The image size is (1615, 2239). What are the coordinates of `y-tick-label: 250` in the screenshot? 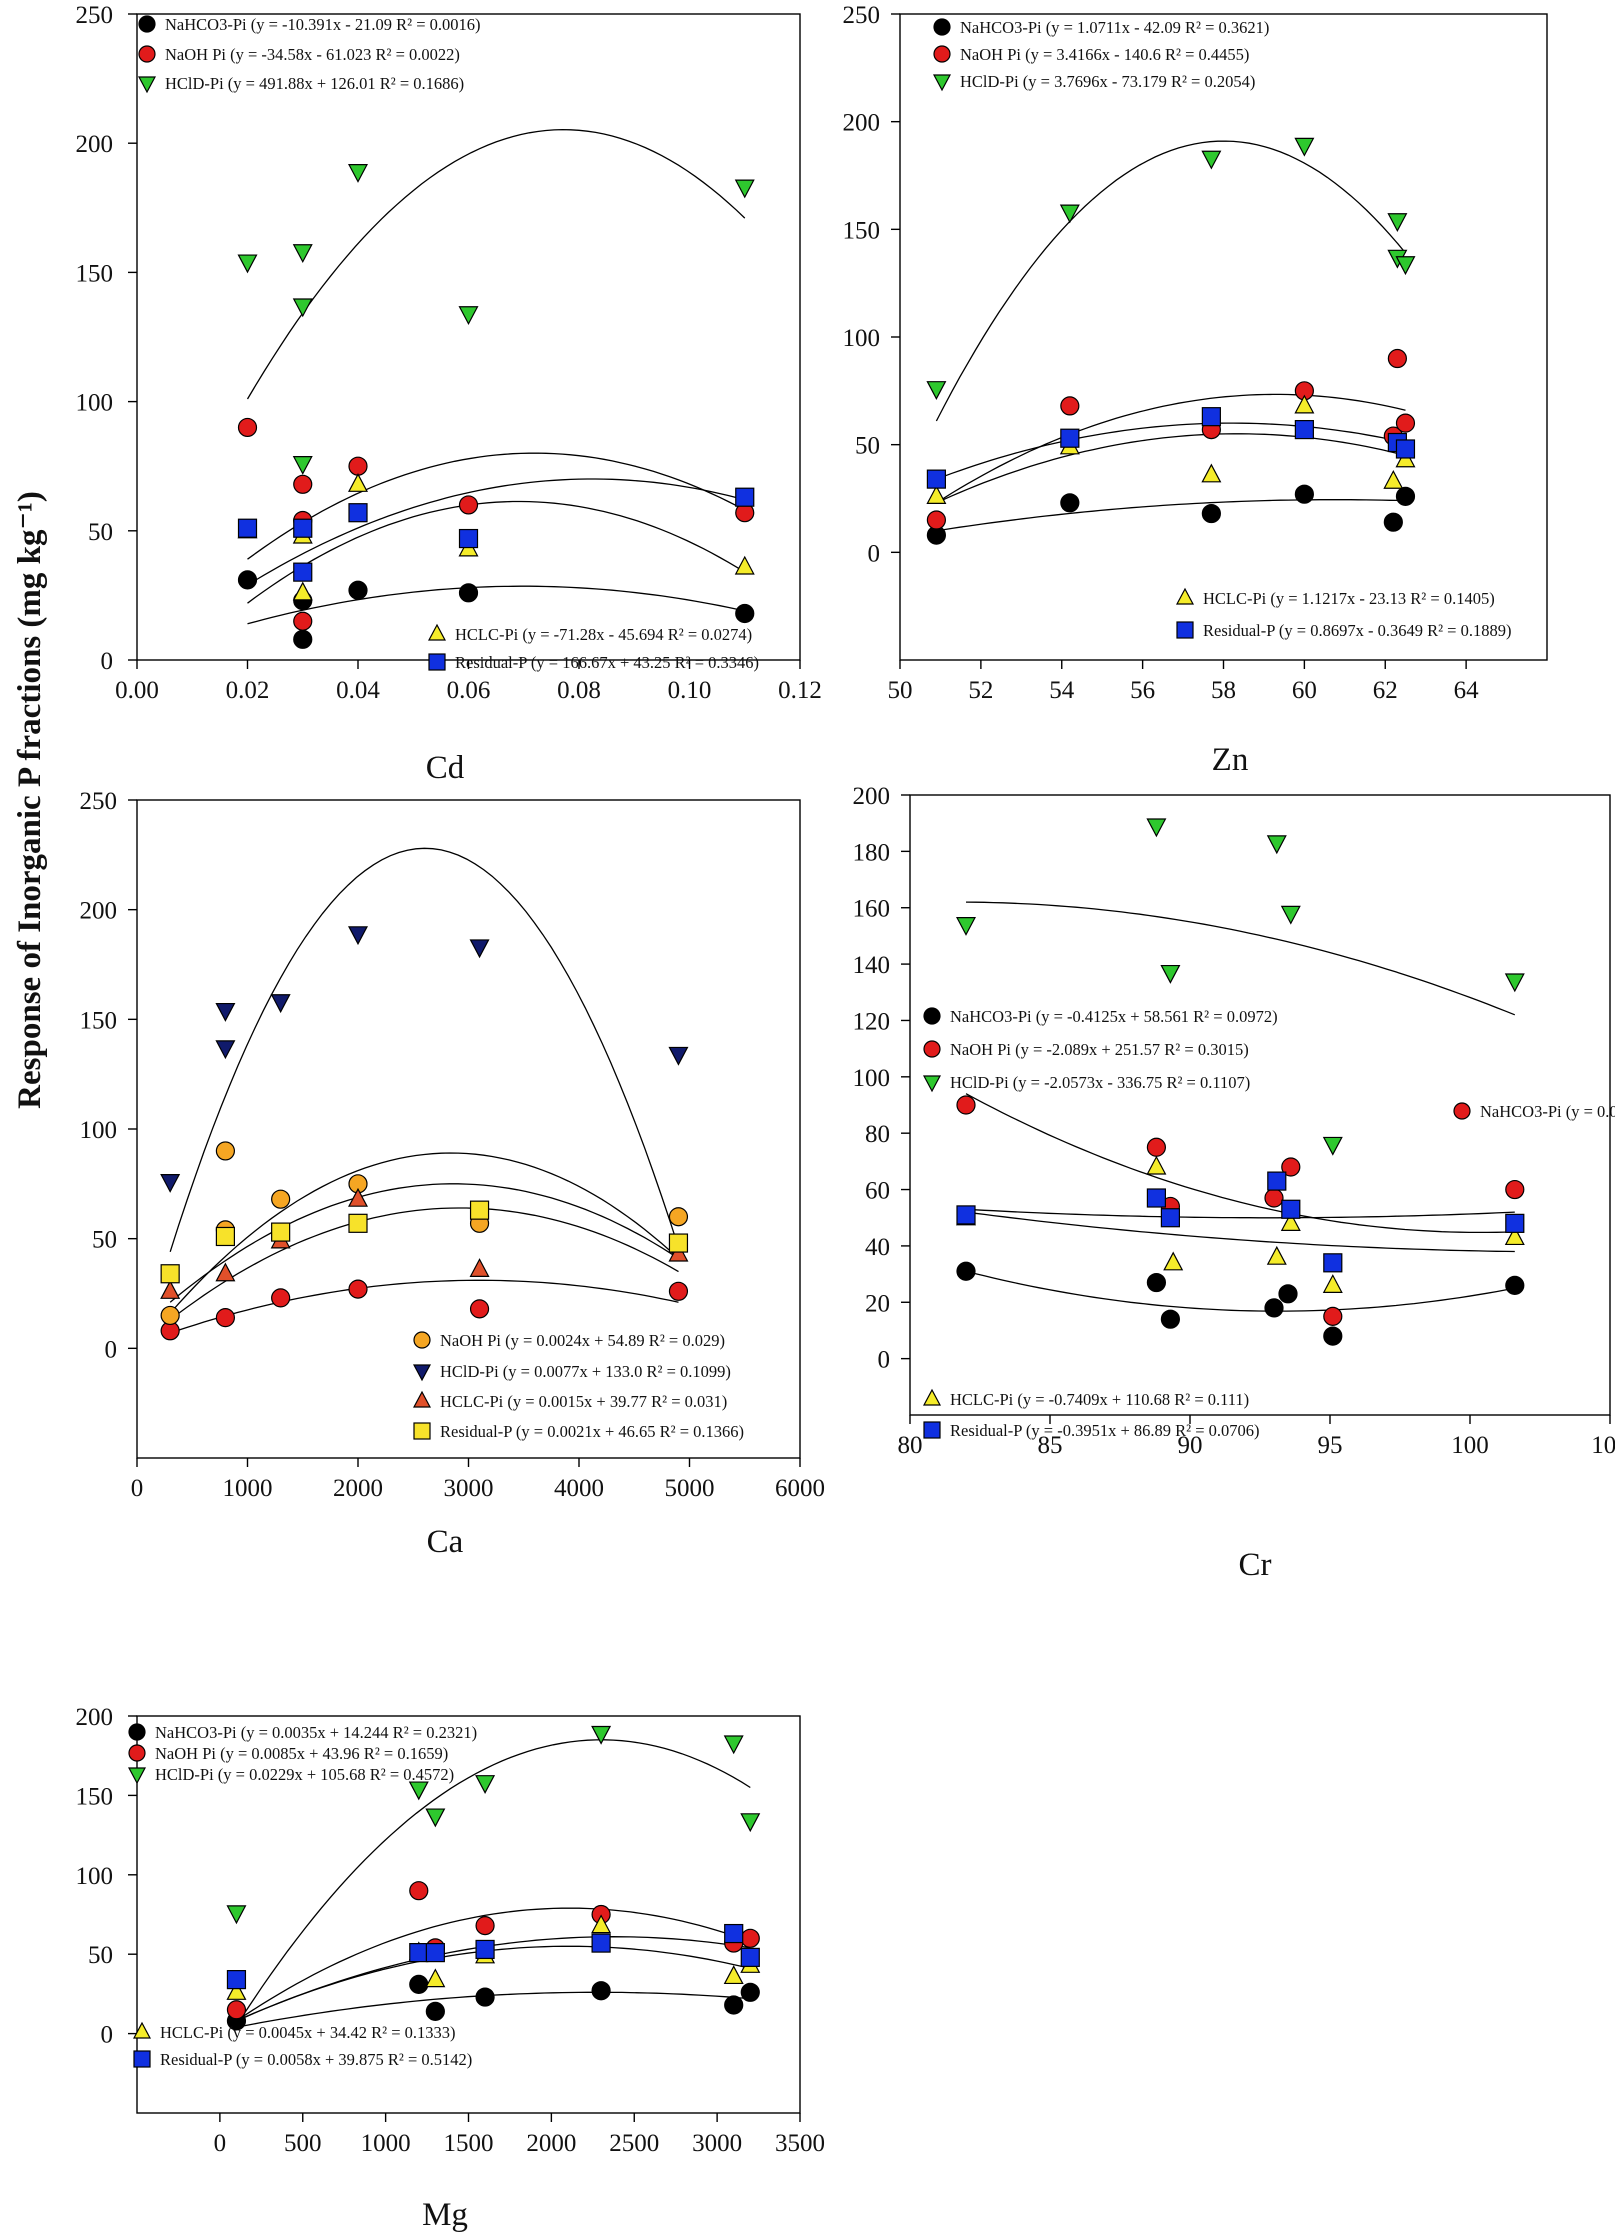 It's located at (862, 15).